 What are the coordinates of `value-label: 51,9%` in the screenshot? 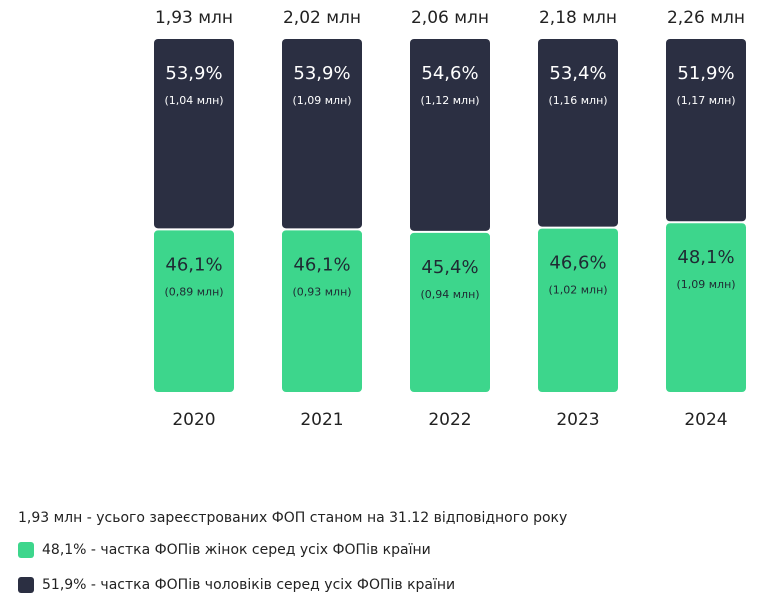 It's located at (705, 73).